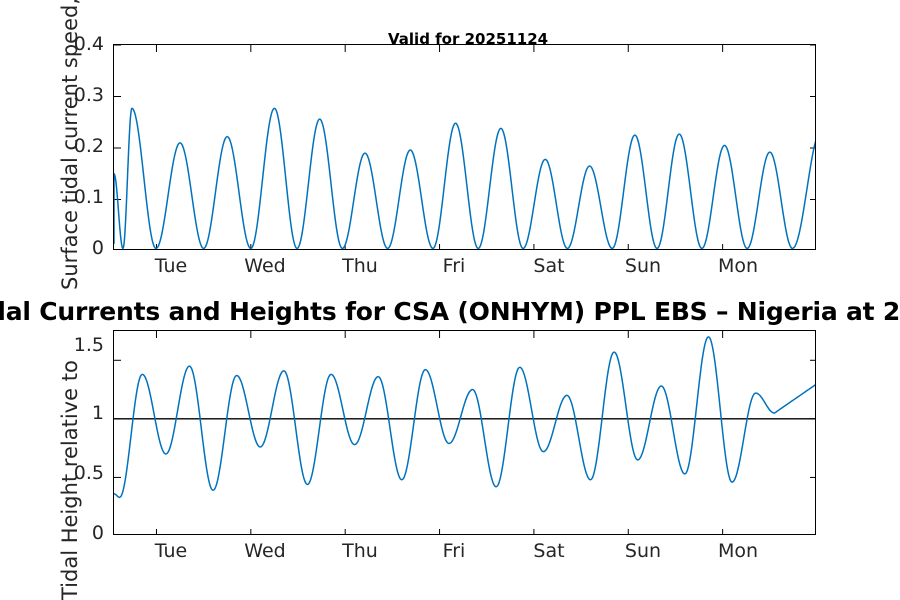 Image resolution: width=900 pixels, height=600 pixels. Describe the element at coordinates (88, 345) in the screenshot. I see `bottom-ytick-1p5: 1.5` at that location.